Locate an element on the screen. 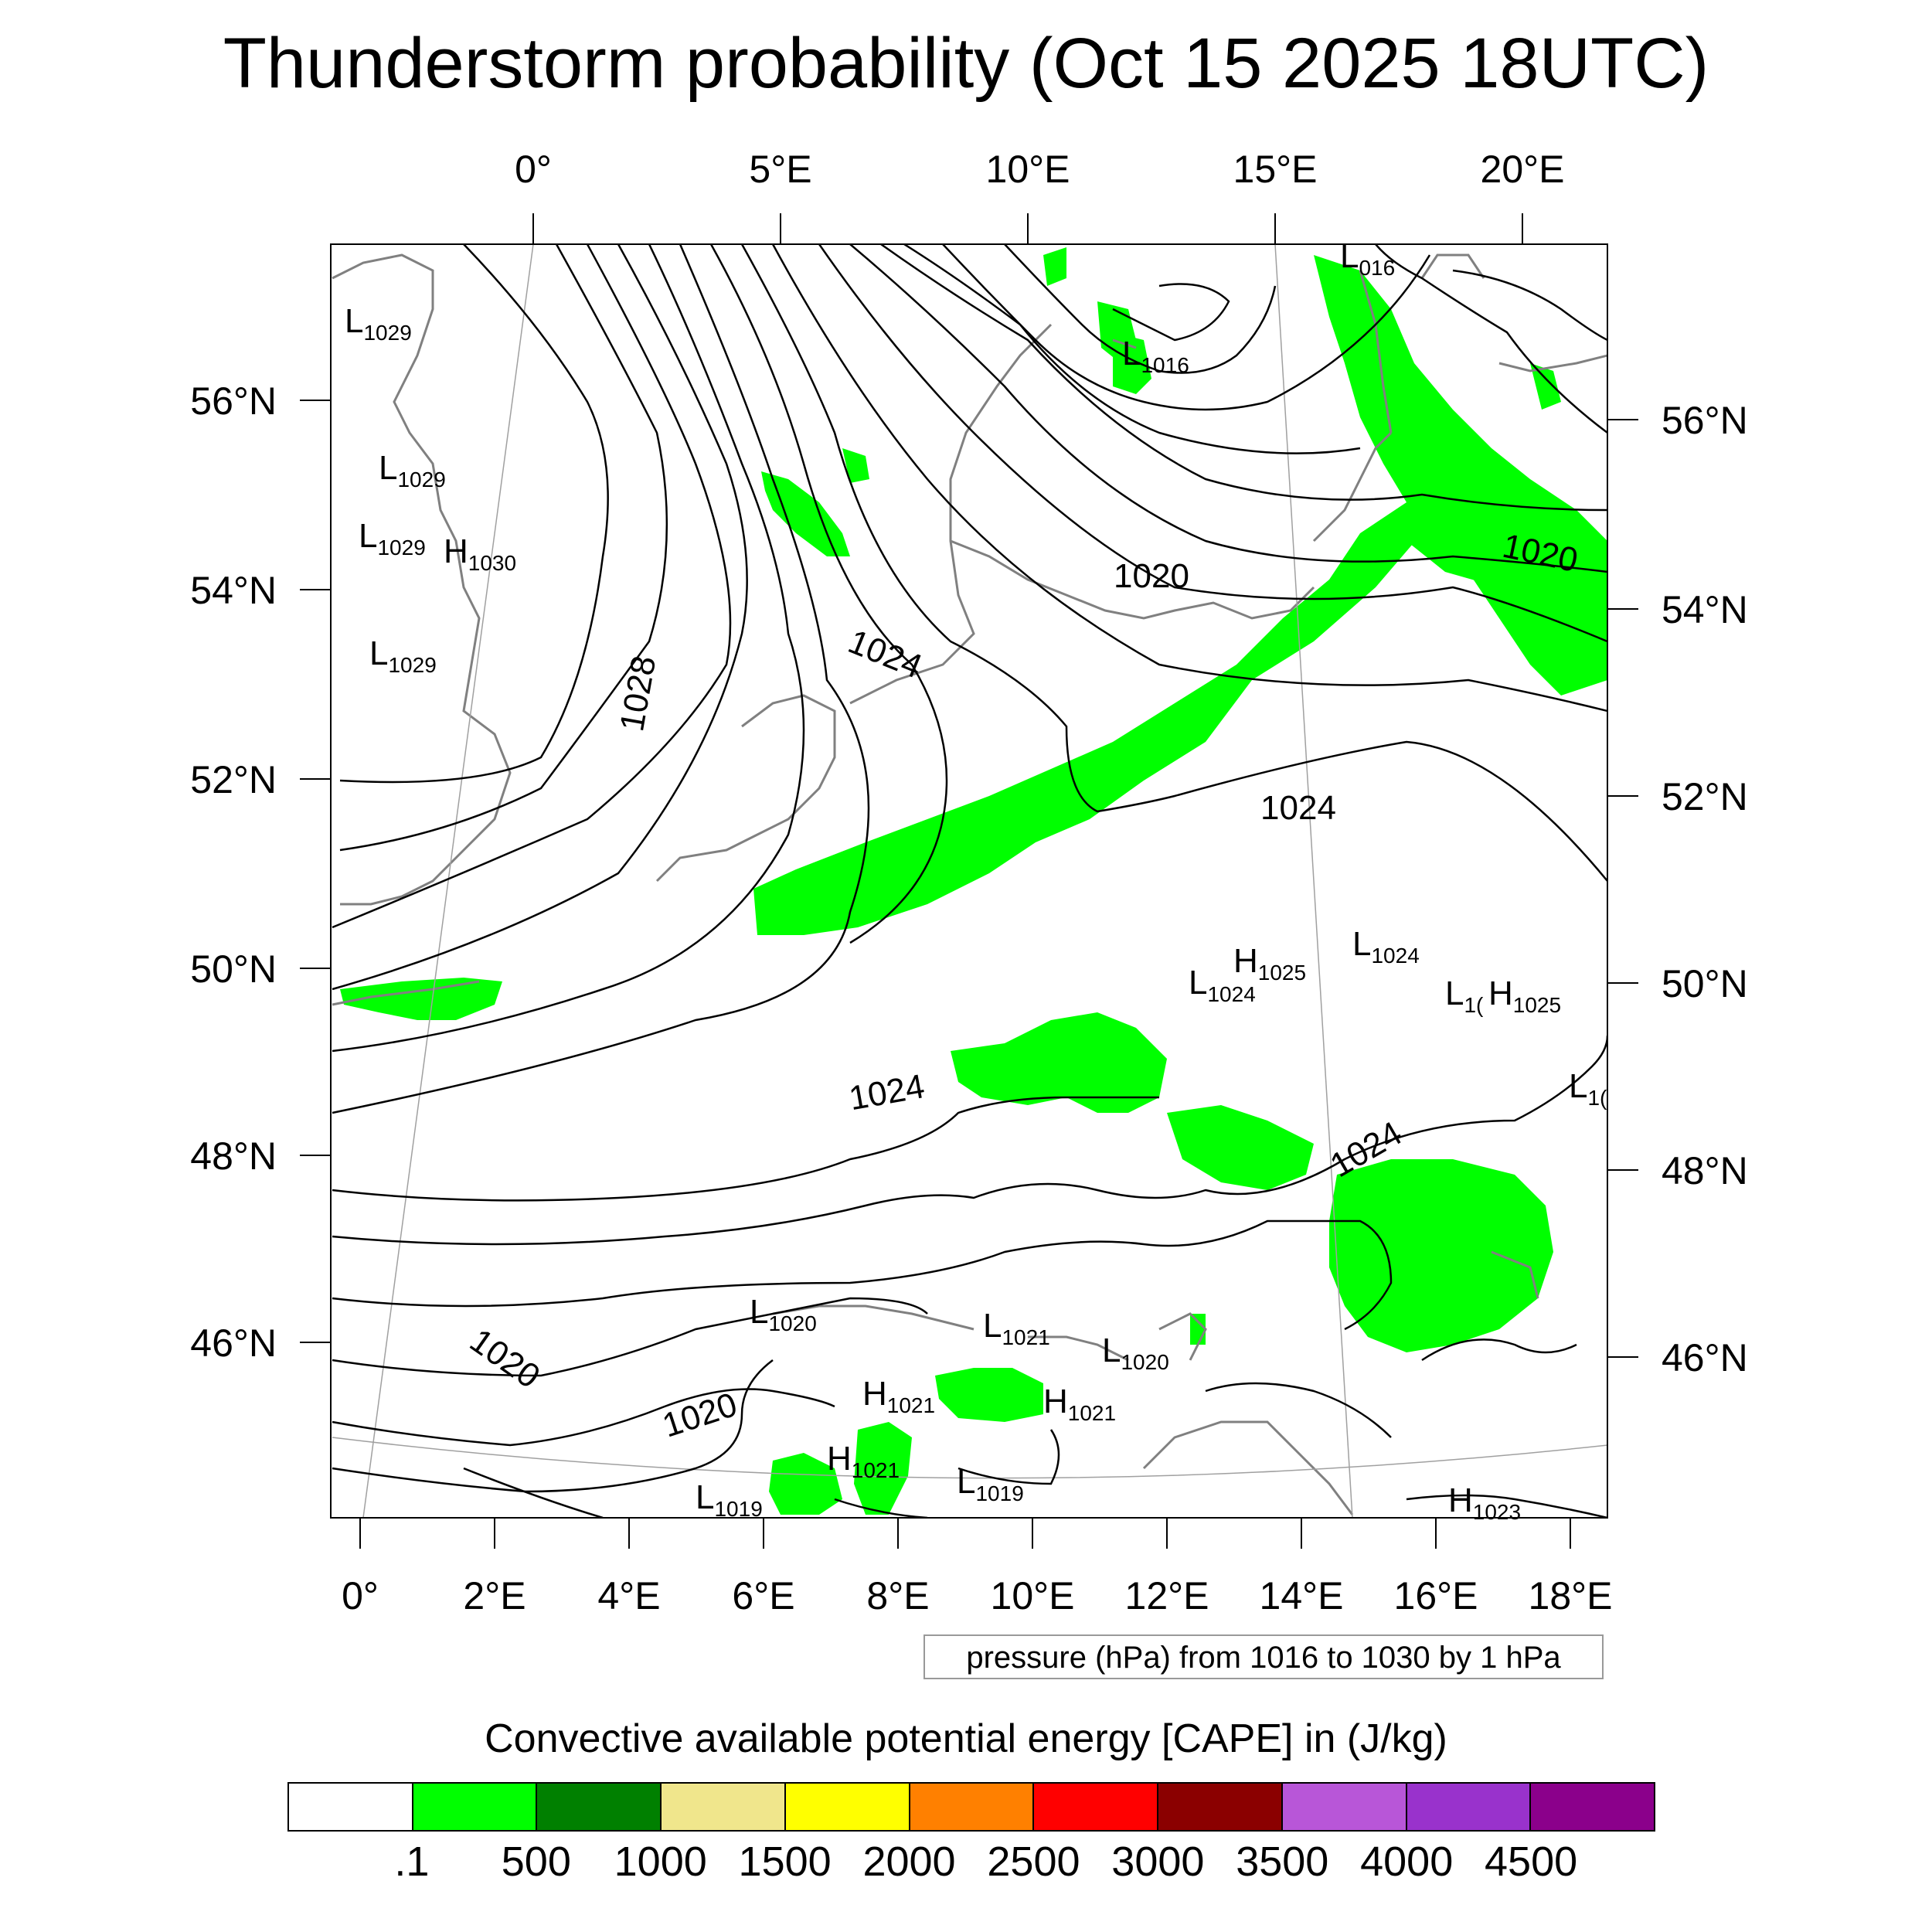 This screenshot has height=1932, width=1932. top-lon-label: 20°E is located at coordinates (1523, 169).